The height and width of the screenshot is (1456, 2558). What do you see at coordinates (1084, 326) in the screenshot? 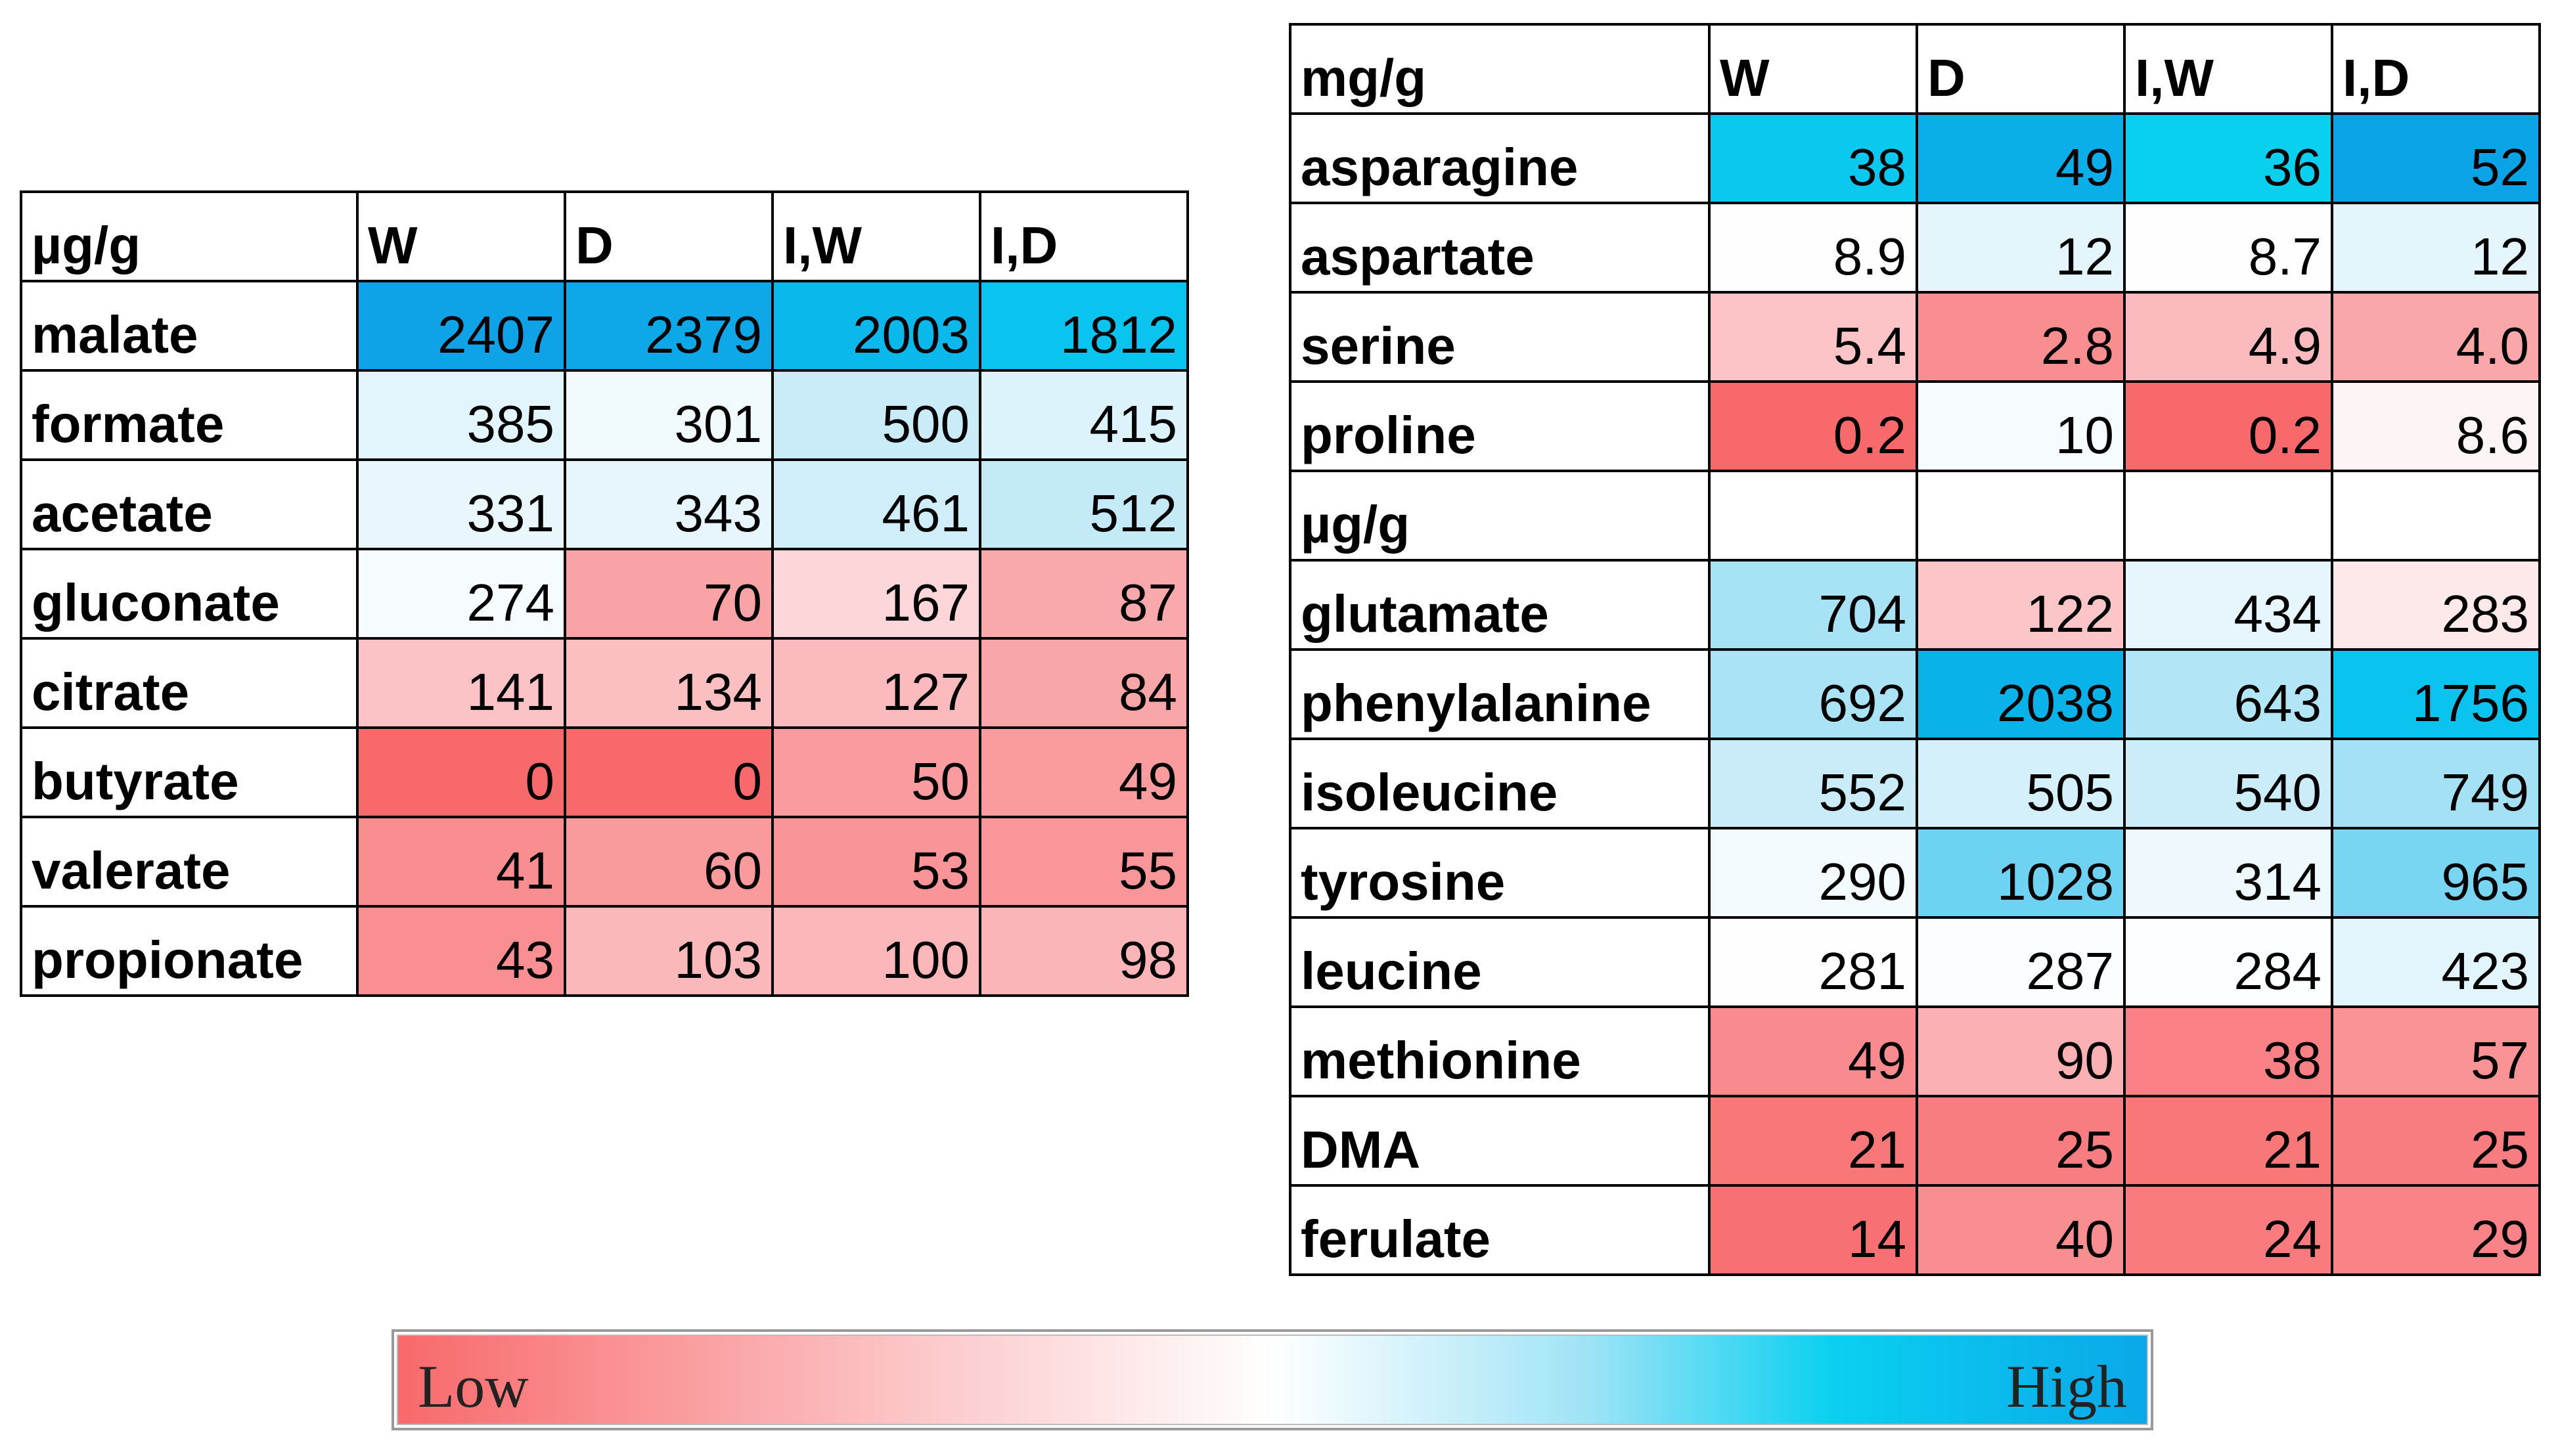
I see `value-cell: 1812` at bounding box center [1084, 326].